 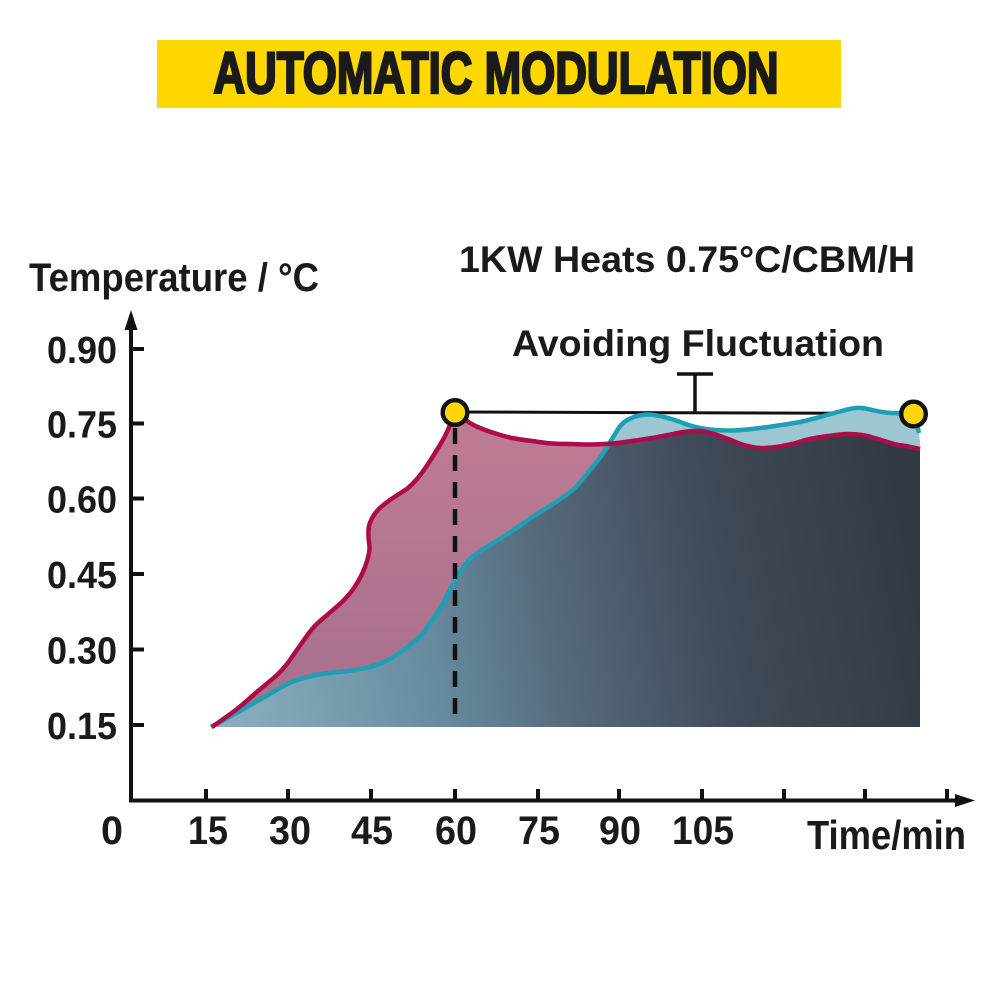 I want to click on svg-text: 0, so click(x=112, y=831).